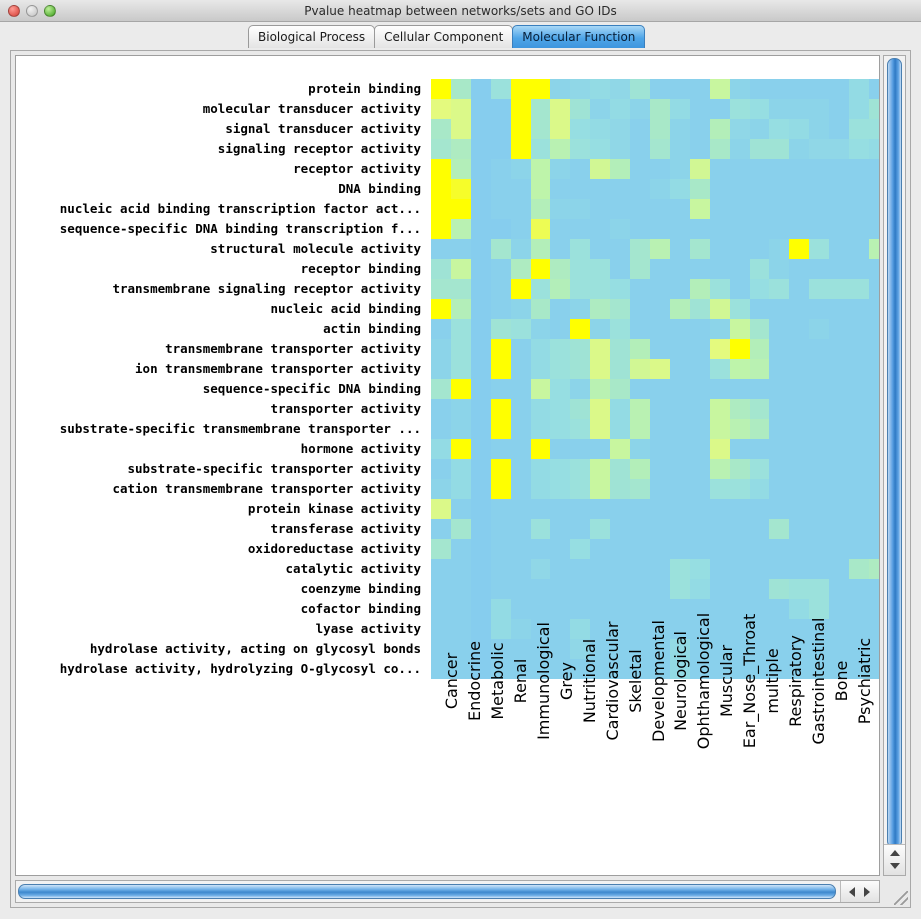 The image size is (921, 919). Describe the element at coordinates (50, 11) in the screenshot. I see `zoom-button` at that location.